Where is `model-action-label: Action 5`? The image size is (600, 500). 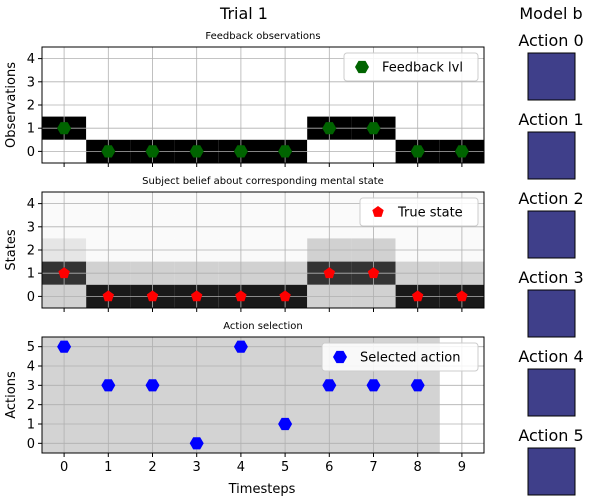 model-action-label: Action 5 is located at coordinates (550, 435).